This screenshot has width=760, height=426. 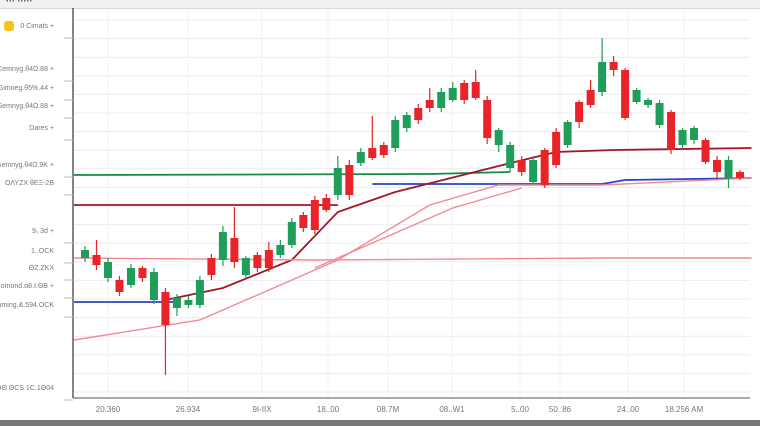 What do you see at coordinates (19, 3) in the screenshot?
I see `window-title: ··· ·····` at bounding box center [19, 3].